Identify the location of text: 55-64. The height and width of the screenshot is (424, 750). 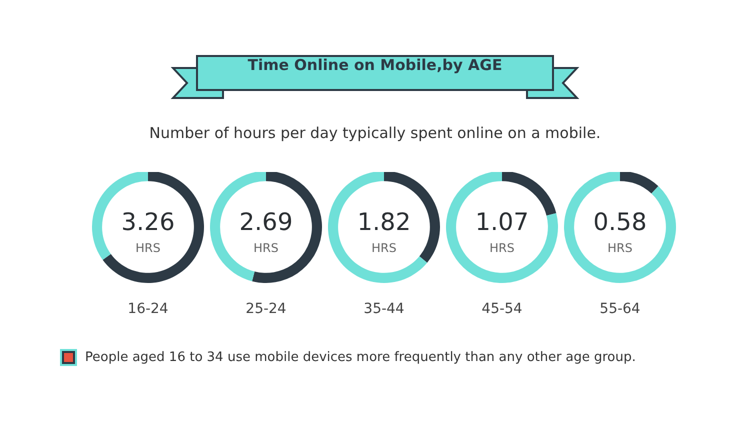
(620, 309).